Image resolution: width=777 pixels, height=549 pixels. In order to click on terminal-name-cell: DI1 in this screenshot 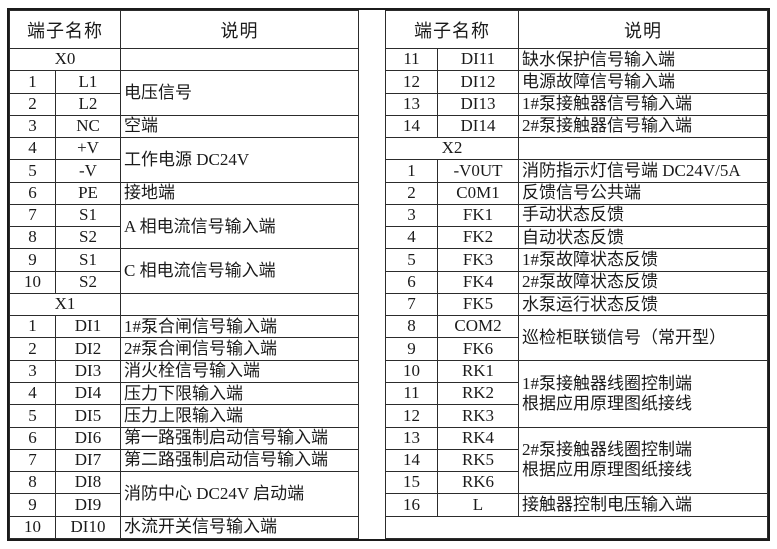, I will do `click(88, 327)`.